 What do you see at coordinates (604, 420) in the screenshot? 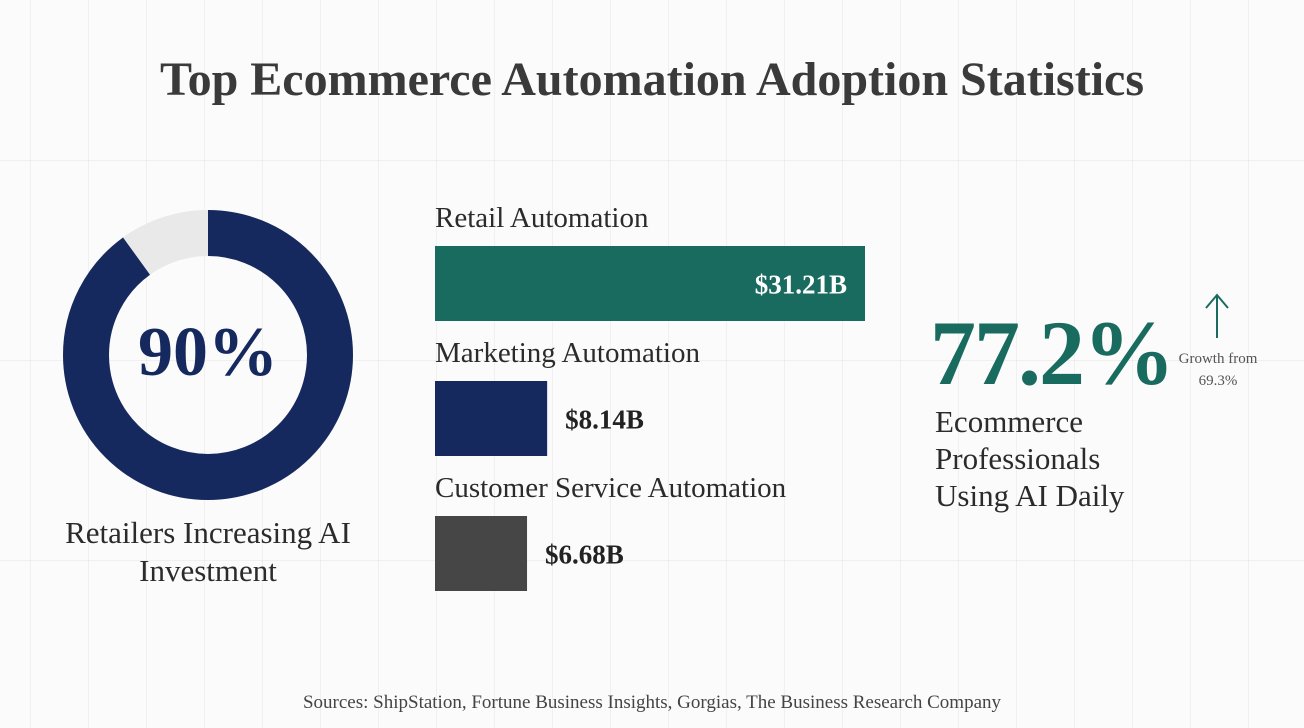
I see `bar-value-label: $8.14B` at bounding box center [604, 420].